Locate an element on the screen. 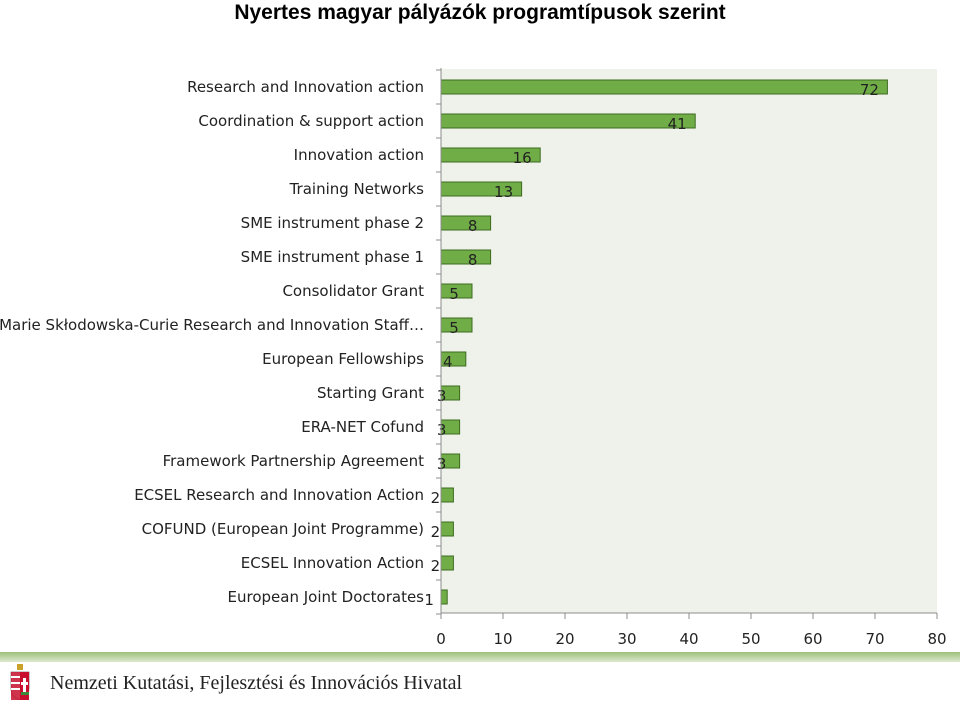 The image size is (960, 702). x-tick-label: 20 is located at coordinates (564, 639).